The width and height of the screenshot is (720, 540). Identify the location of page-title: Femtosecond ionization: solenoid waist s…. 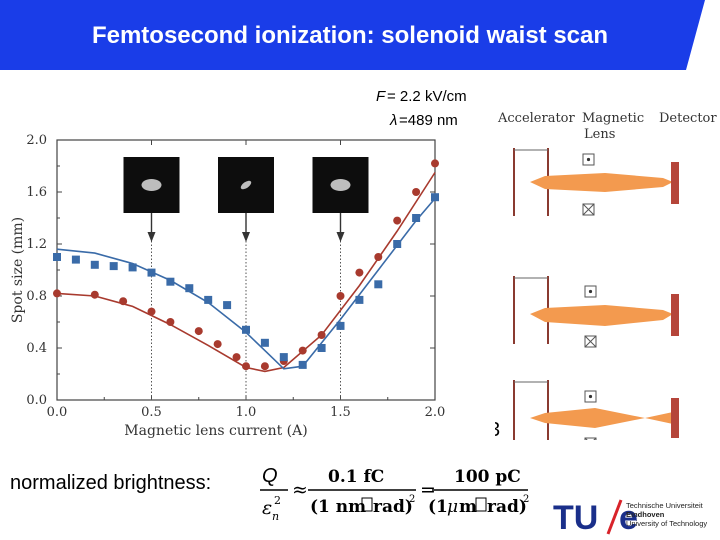
(350, 35).